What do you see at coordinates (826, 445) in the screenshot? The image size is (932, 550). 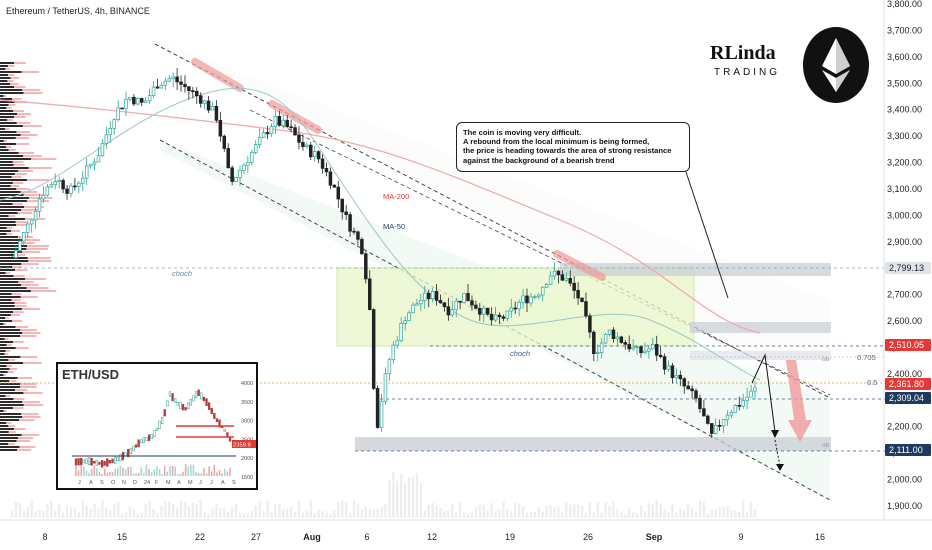 I see `ob-label-2: ob` at bounding box center [826, 445].